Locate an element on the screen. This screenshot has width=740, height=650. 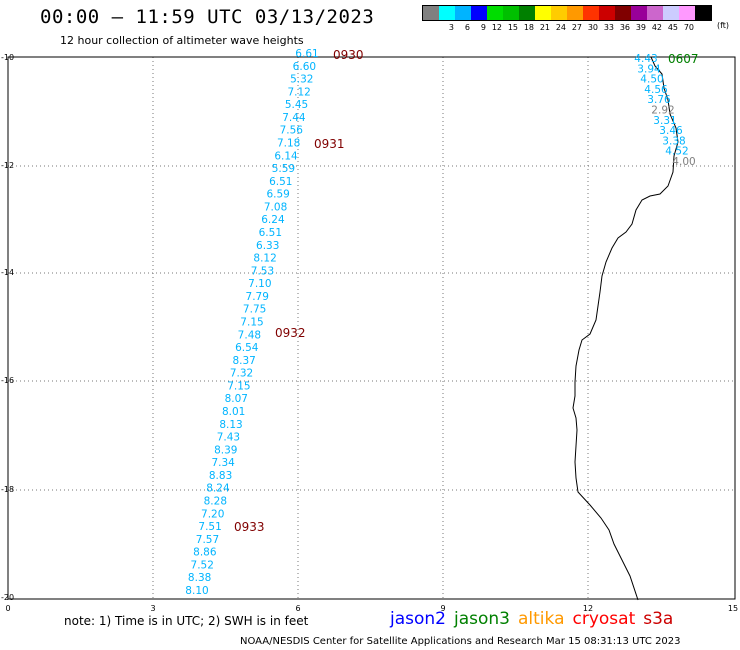
wave-height-label: 8.39 is located at coordinates (225, 450).